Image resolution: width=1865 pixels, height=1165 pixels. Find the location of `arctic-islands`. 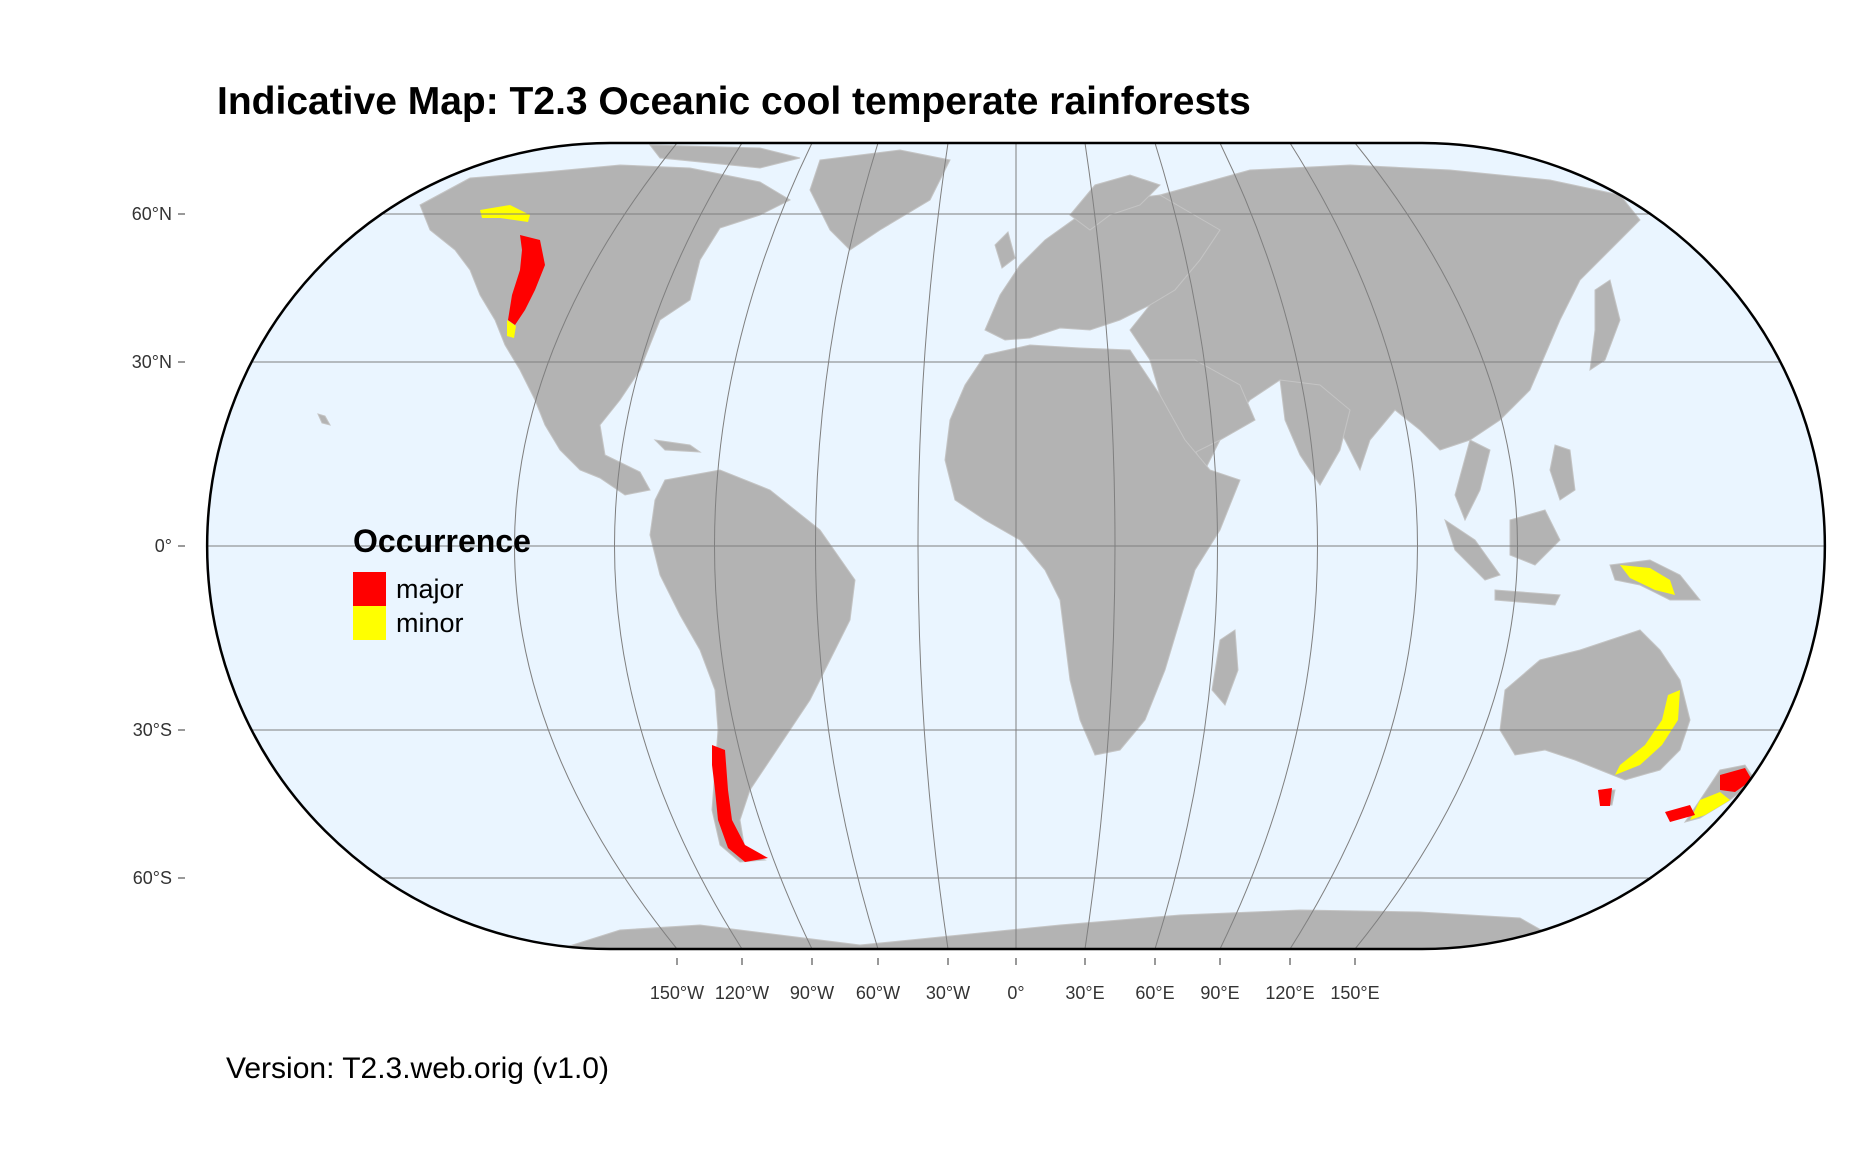

arctic-islands is located at coordinates (724, 156).